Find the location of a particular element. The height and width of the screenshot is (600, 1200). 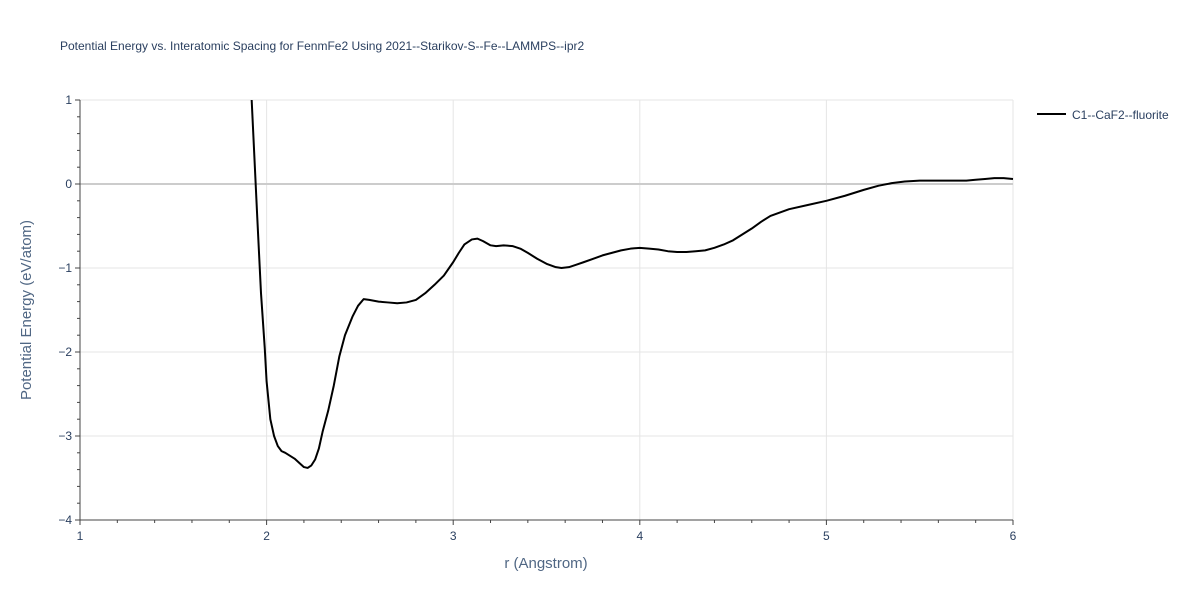

x-tick-label: 2 is located at coordinates (266, 536).